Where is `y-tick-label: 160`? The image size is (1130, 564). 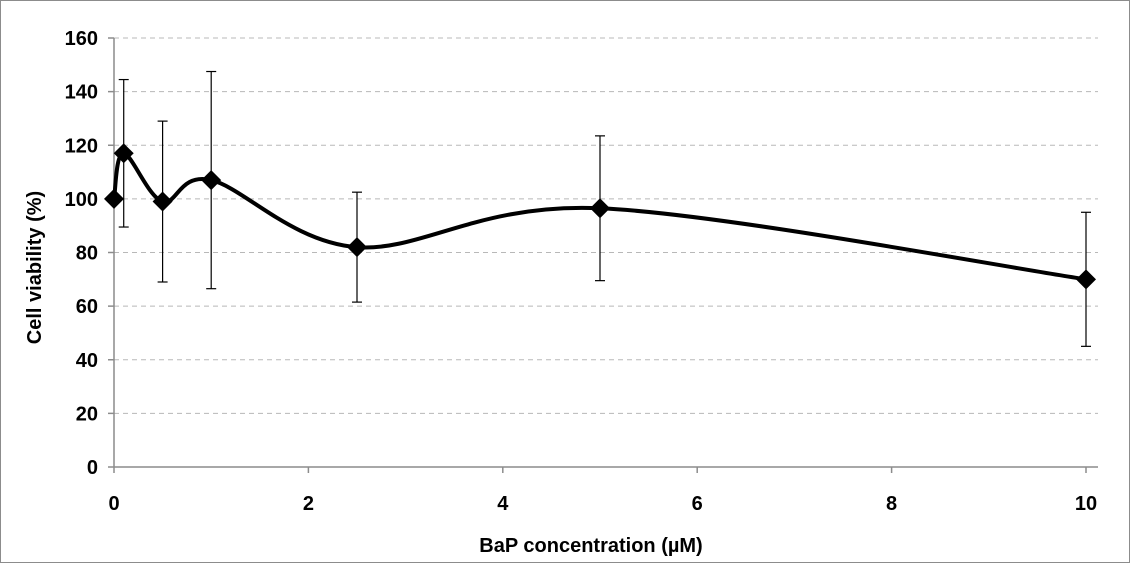 y-tick-label: 160 is located at coordinates (81, 39).